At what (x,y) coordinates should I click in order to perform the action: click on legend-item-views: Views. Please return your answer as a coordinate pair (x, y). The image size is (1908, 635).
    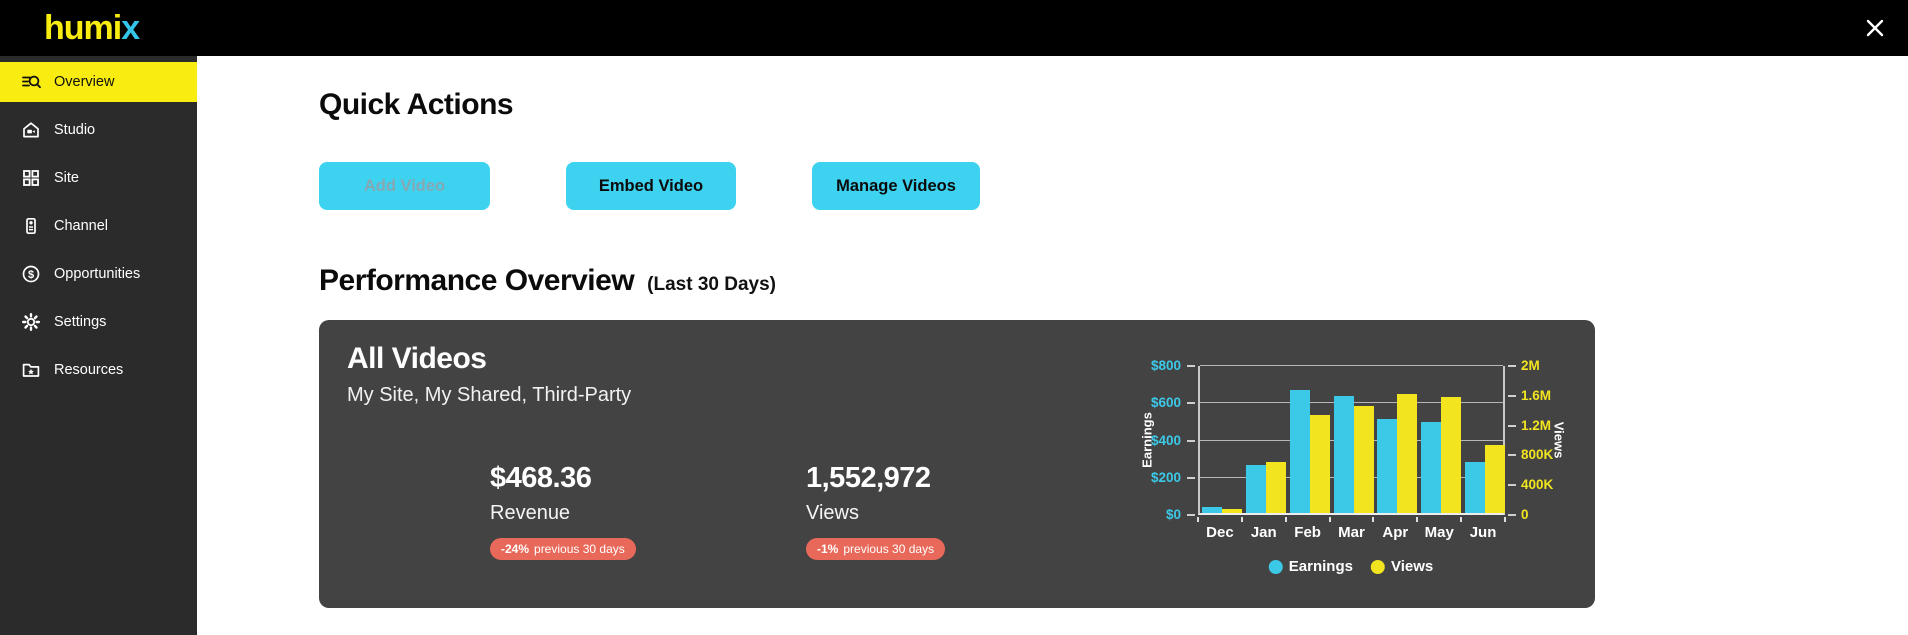
    Looking at the image, I should click on (1402, 566).